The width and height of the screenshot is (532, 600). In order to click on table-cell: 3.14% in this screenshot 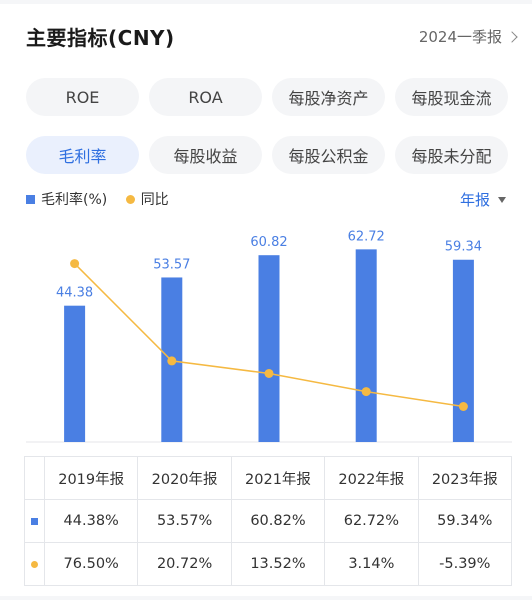, I will do `click(371, 564)`.